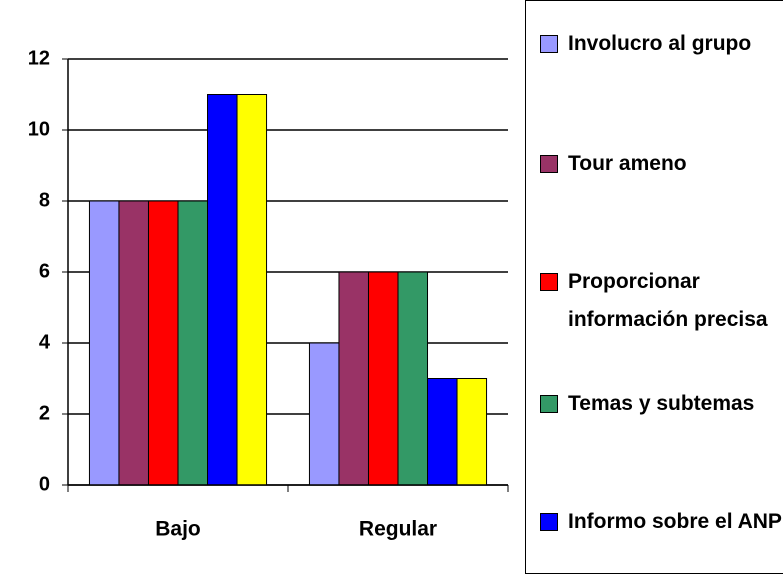 The height and width of the screenshot is (576, 783). I want to click on y-tick-label: 8, so click(44, 200).